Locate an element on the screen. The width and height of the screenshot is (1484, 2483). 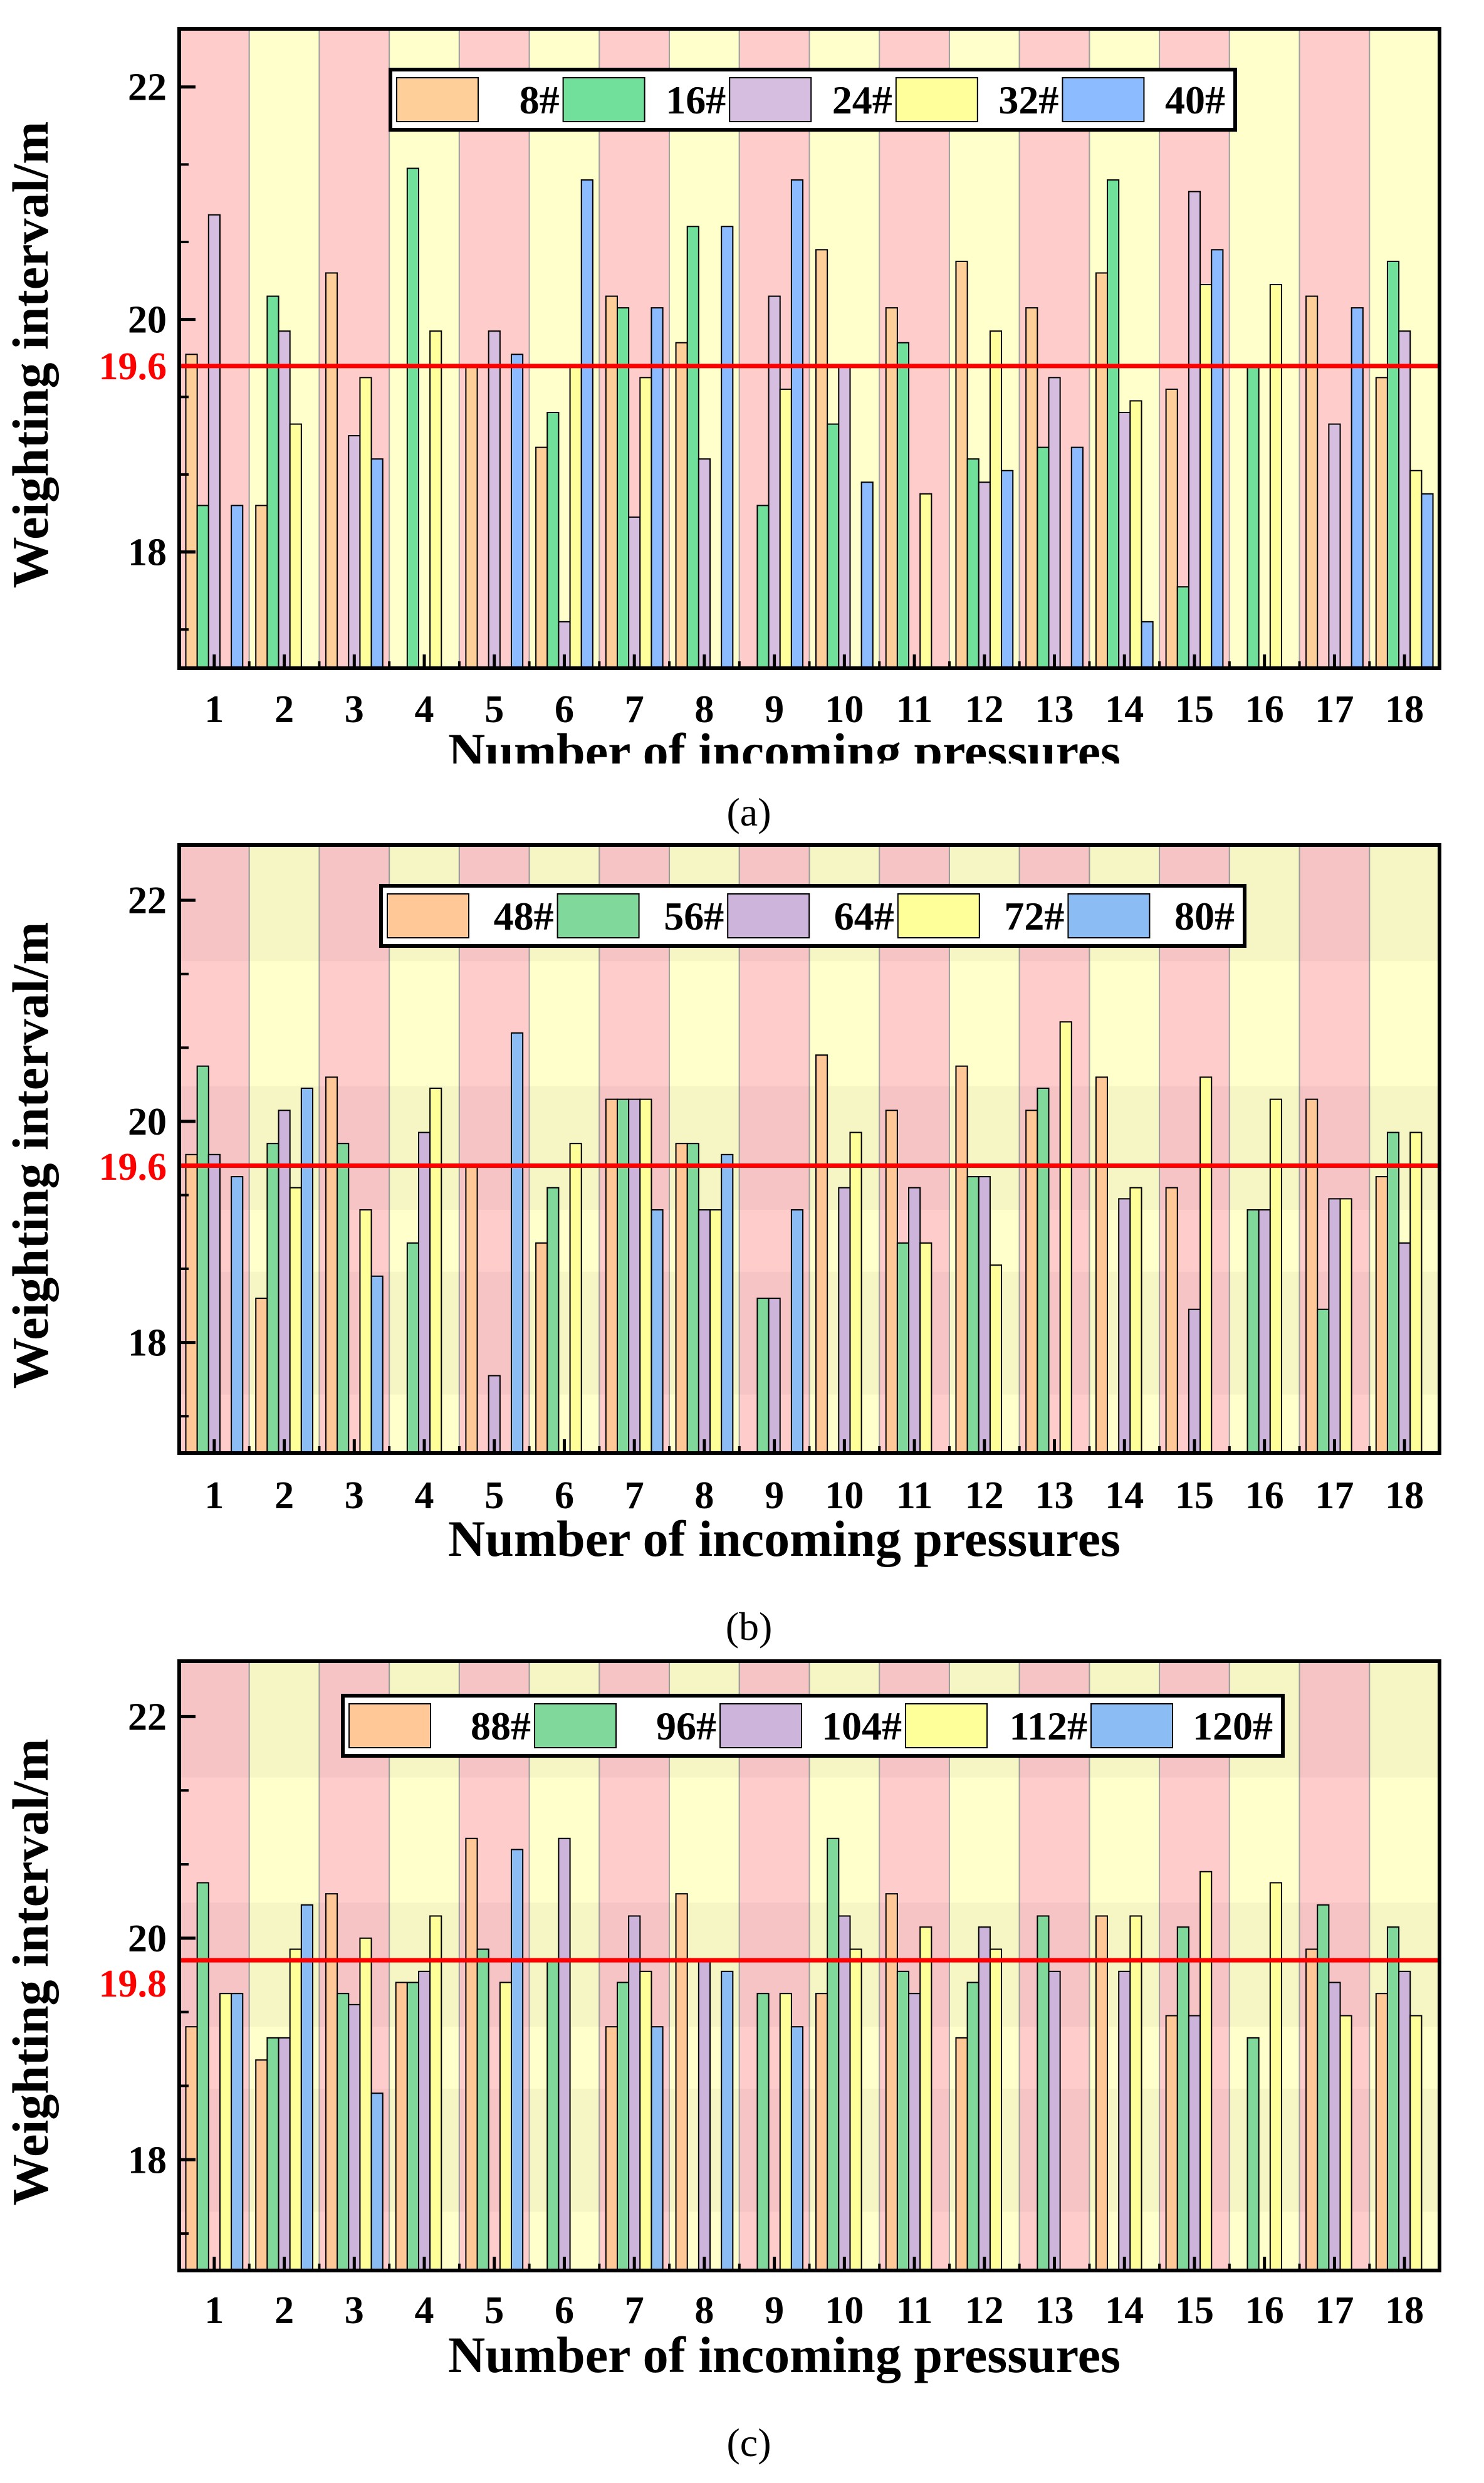
legend-label: 104# is located at coordinates (862, 1726).